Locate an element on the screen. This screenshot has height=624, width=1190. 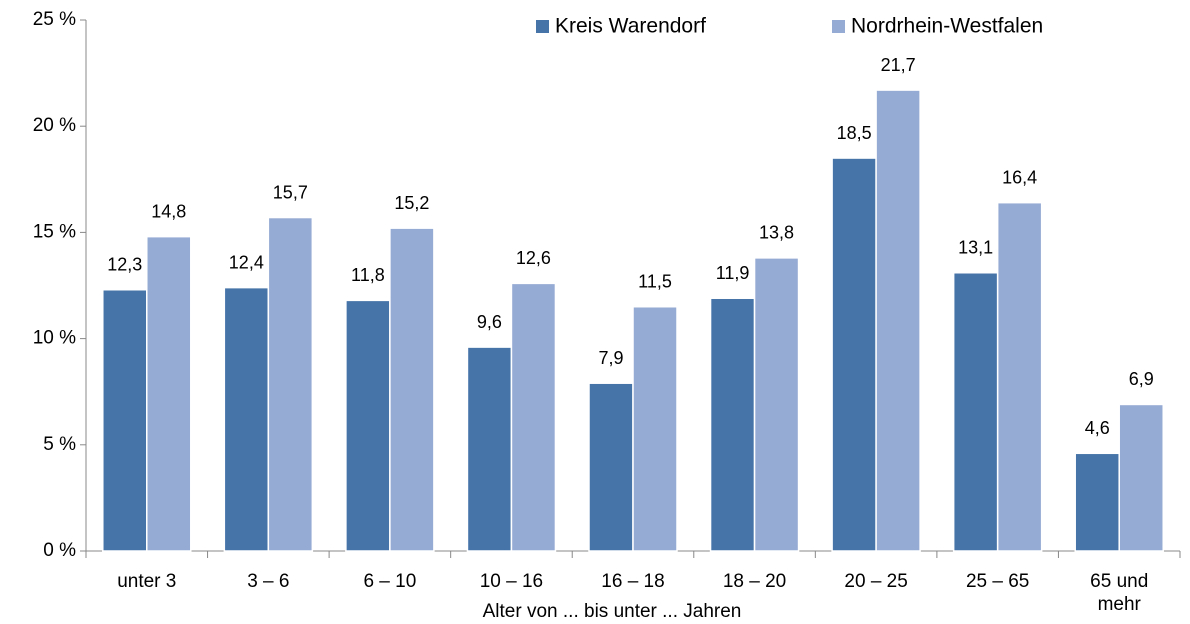
x-tick-label: 25 – 65 is located at coordinates (997, 581).